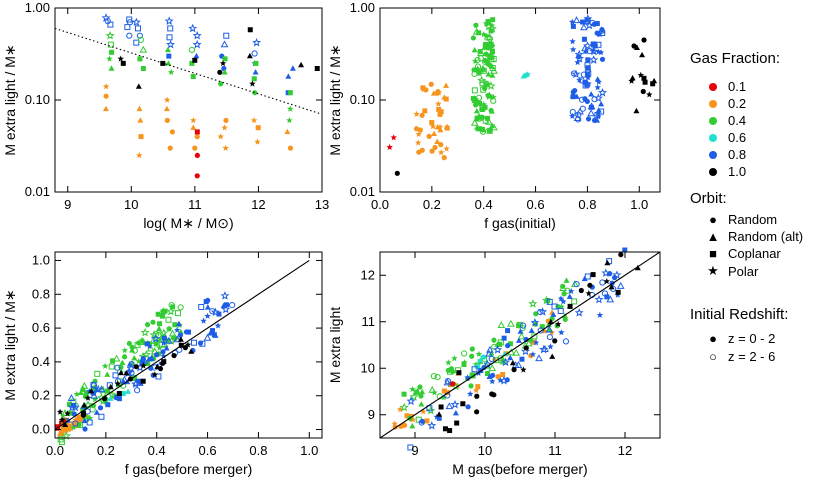 The height and width of the screenshot is (481, 830). Describe the element at coordinates (335, 345) in the screenshot. I see `y-axis-label: M extra light` at that location.